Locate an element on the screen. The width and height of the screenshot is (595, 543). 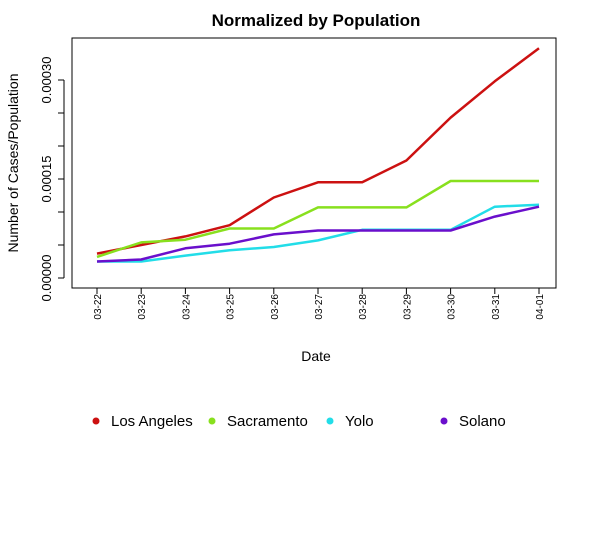
chart-title: Normalized by Population is located at coordinates (316, 20).